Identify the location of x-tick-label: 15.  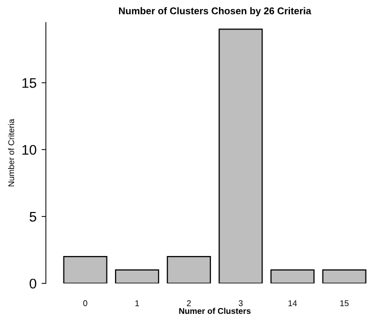
(344, 303).